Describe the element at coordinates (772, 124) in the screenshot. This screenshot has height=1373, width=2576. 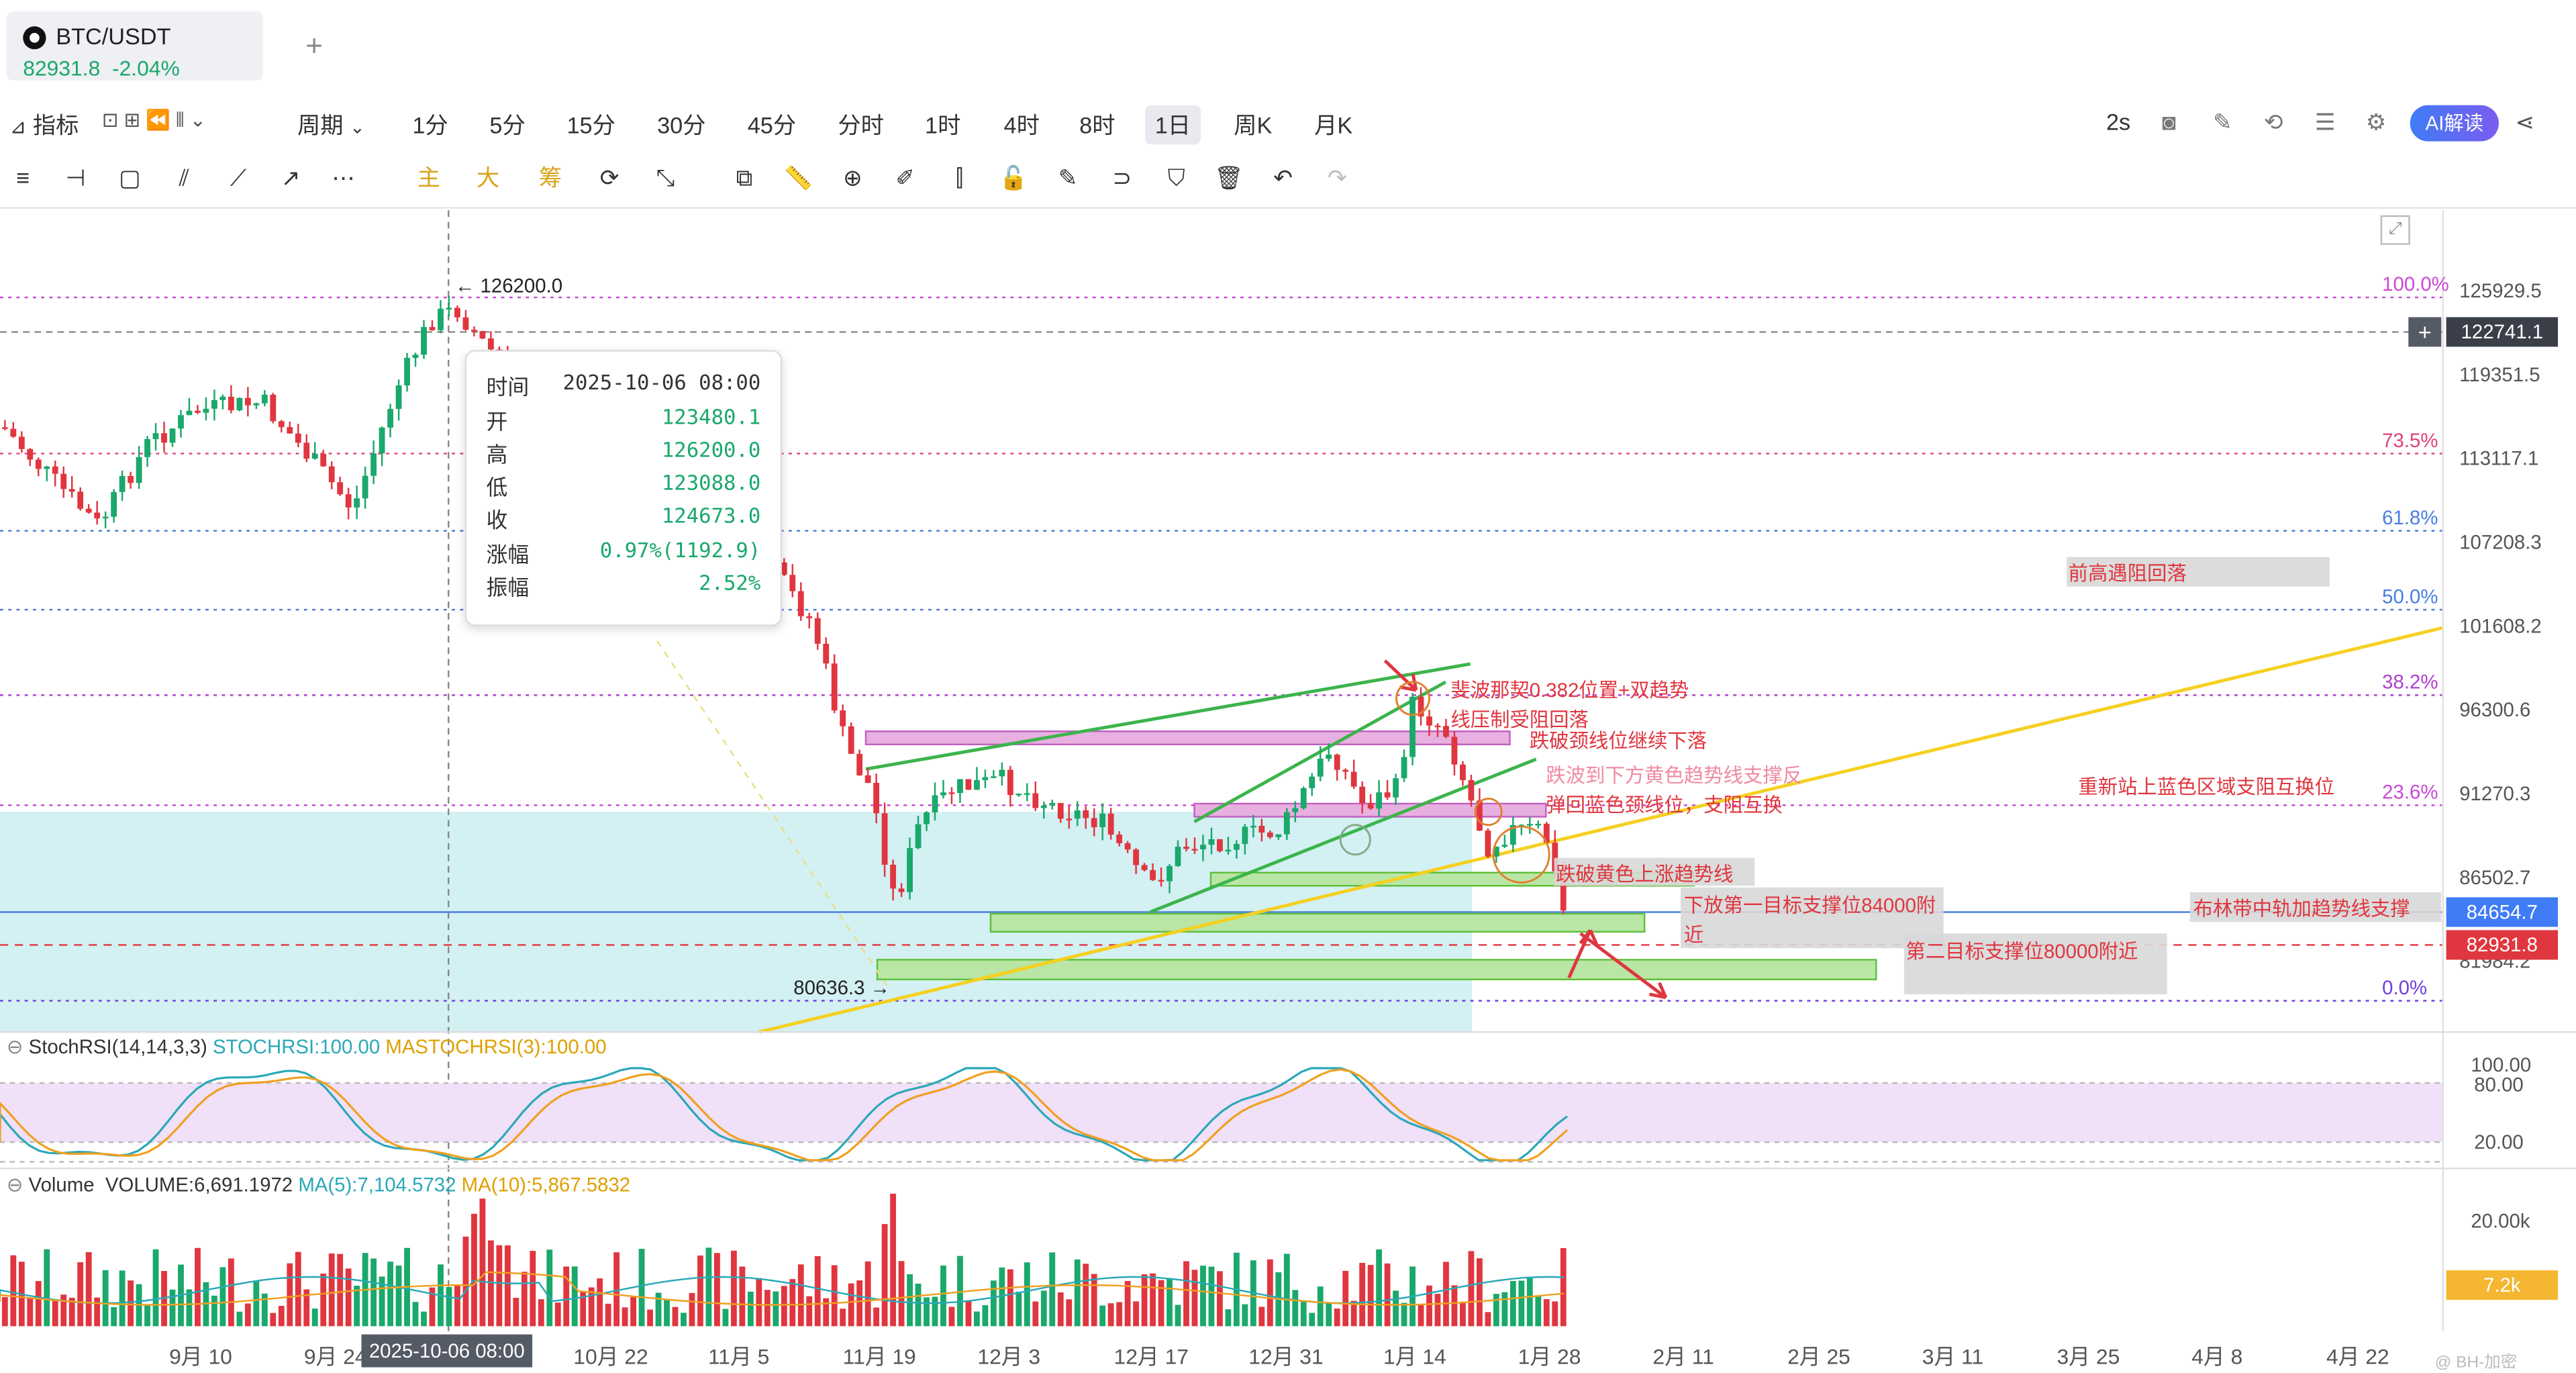
I see `period-4: 45分` at that location.